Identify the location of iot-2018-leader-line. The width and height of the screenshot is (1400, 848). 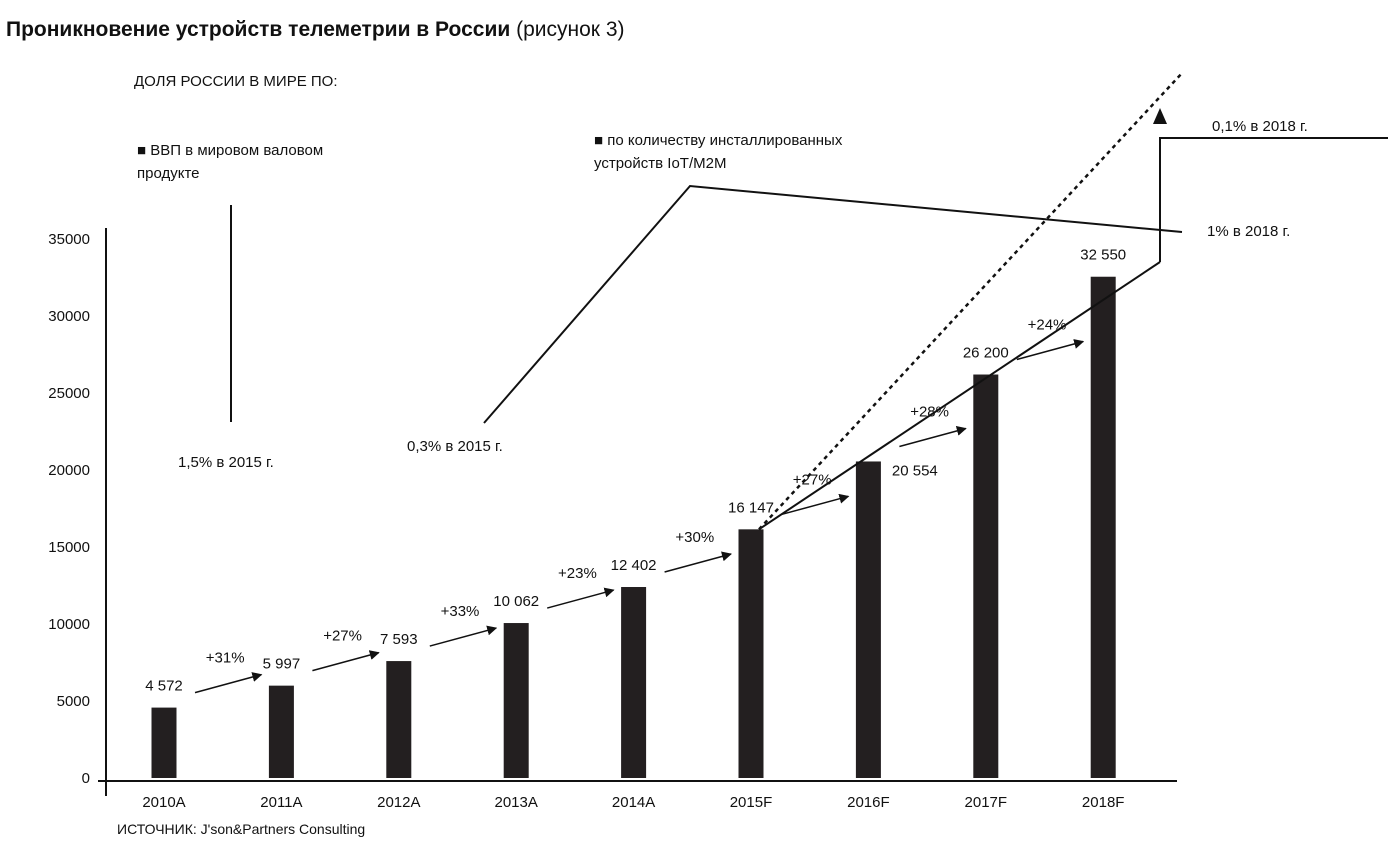
(1273, 199).